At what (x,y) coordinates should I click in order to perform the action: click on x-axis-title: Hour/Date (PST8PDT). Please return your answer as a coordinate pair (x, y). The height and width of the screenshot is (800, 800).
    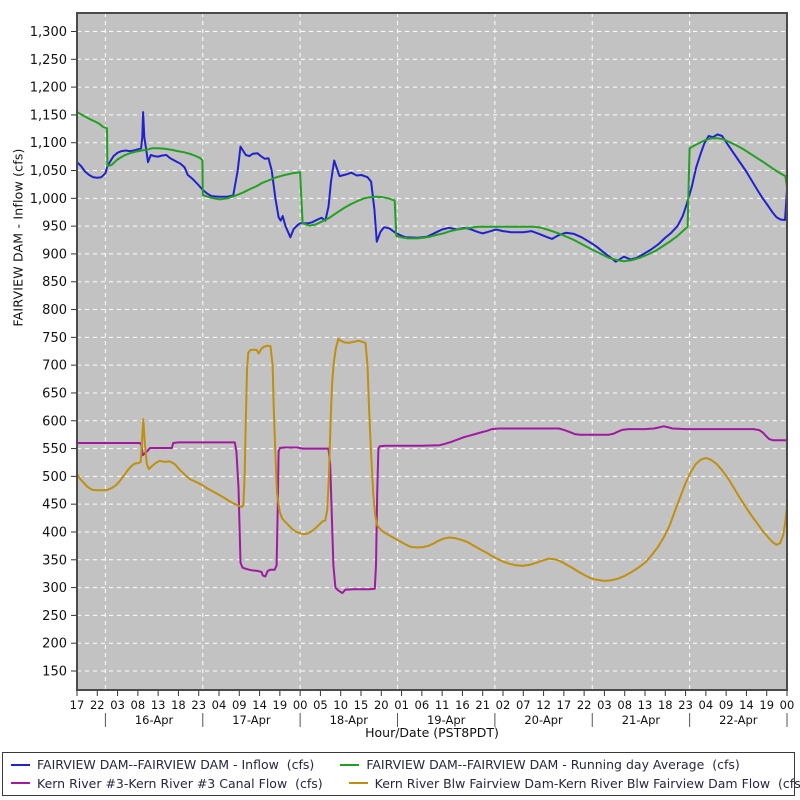
    Looking at the image, I should click on (432, 732).